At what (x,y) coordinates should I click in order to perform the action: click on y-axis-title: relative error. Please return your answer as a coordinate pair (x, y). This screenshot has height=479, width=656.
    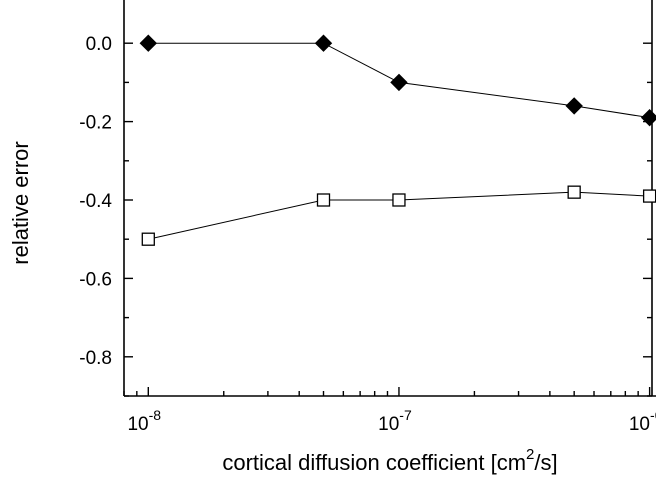
    Looking at the image, I should click on (20, 202).